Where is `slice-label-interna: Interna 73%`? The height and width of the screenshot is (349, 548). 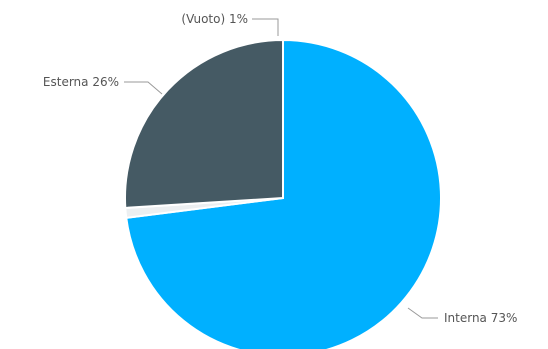
slice-label-interna: Interna 73% is located at coordinates (480, 318).